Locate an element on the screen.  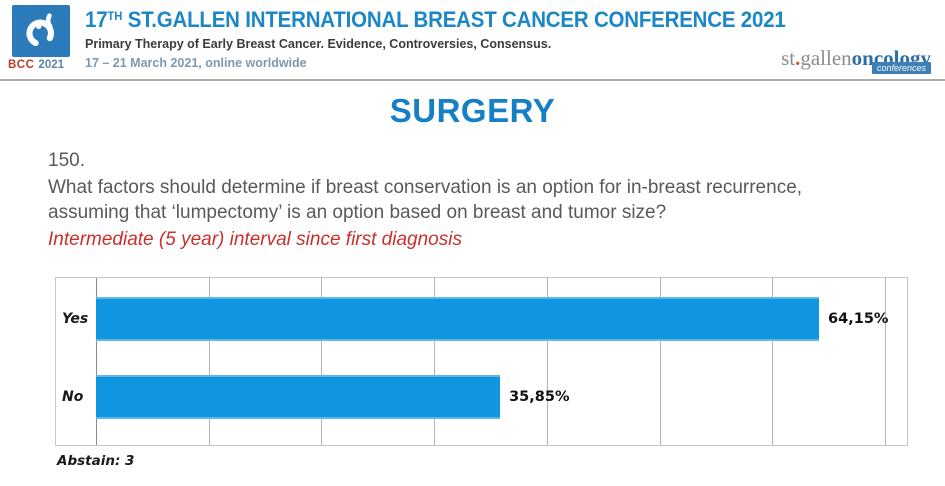
header-divider is located at coordinates (472, 80).